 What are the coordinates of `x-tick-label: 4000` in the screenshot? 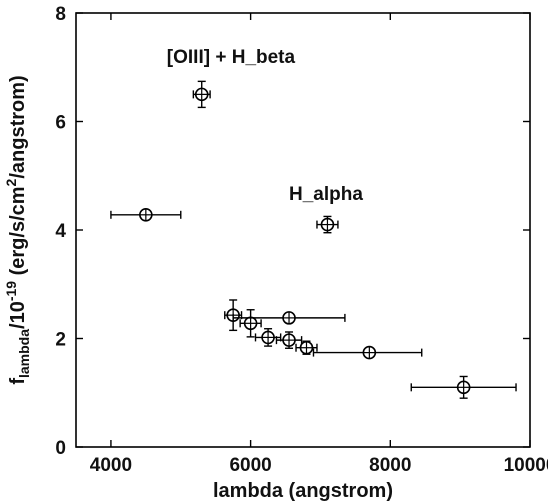 It's located at (111, 465).